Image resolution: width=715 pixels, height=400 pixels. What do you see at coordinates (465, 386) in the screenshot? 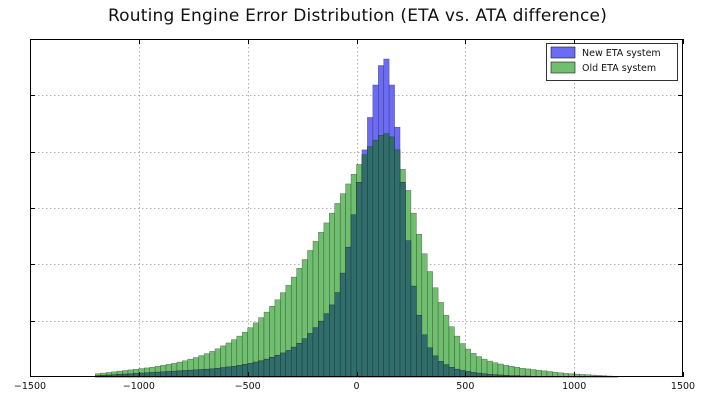
I see `x-tick-label: 500` at bounding box center [465, 386].